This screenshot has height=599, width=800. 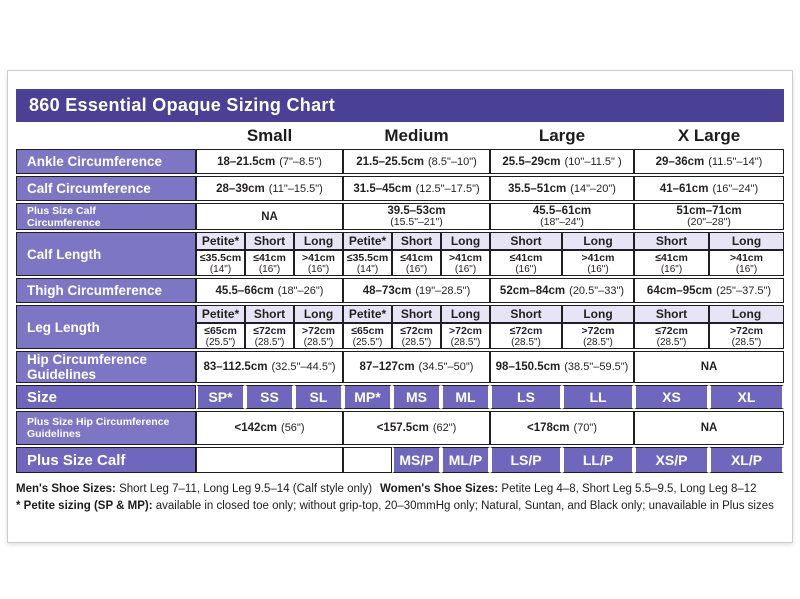 I want to click on table-cell: 98–150.5cm (38.5"–59.5"), so click(x=562, y=367).